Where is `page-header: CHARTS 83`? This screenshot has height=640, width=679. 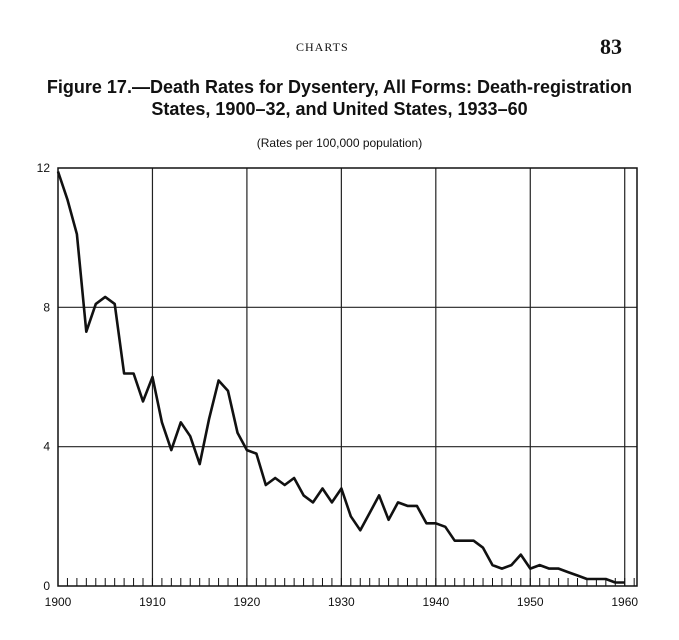
page-header: CHARTS 83 is located at coordinates (339, 45).